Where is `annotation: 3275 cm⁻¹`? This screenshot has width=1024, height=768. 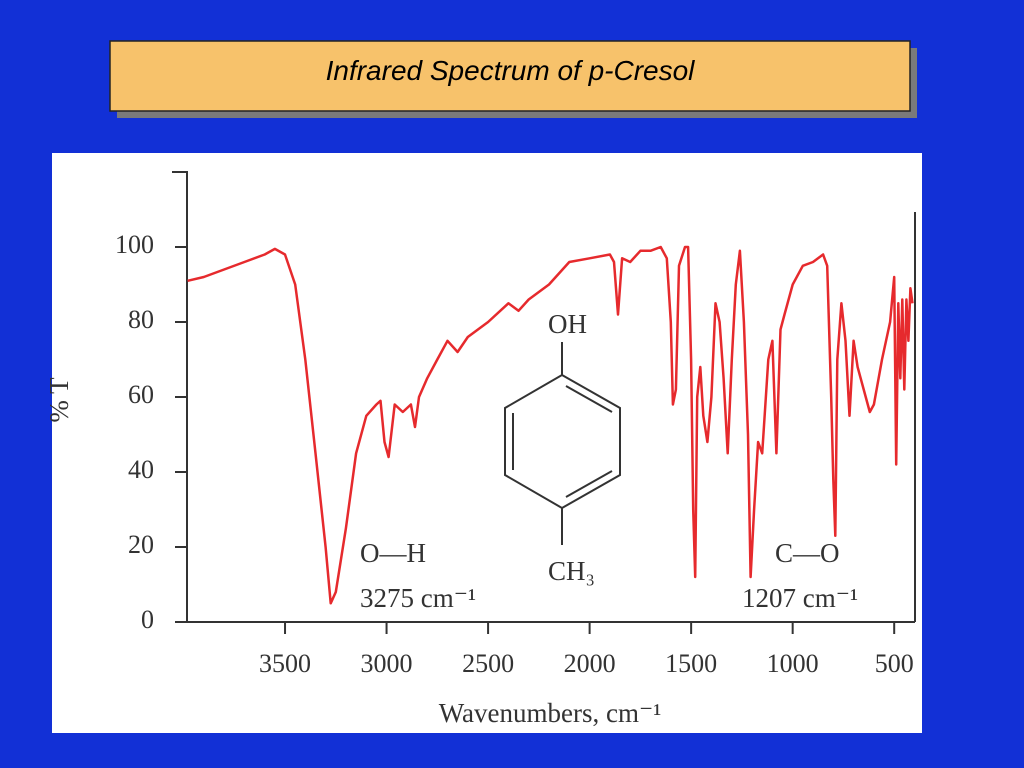
annotation: 3275 cm⁻¹ is located at coordinates (418, 598).